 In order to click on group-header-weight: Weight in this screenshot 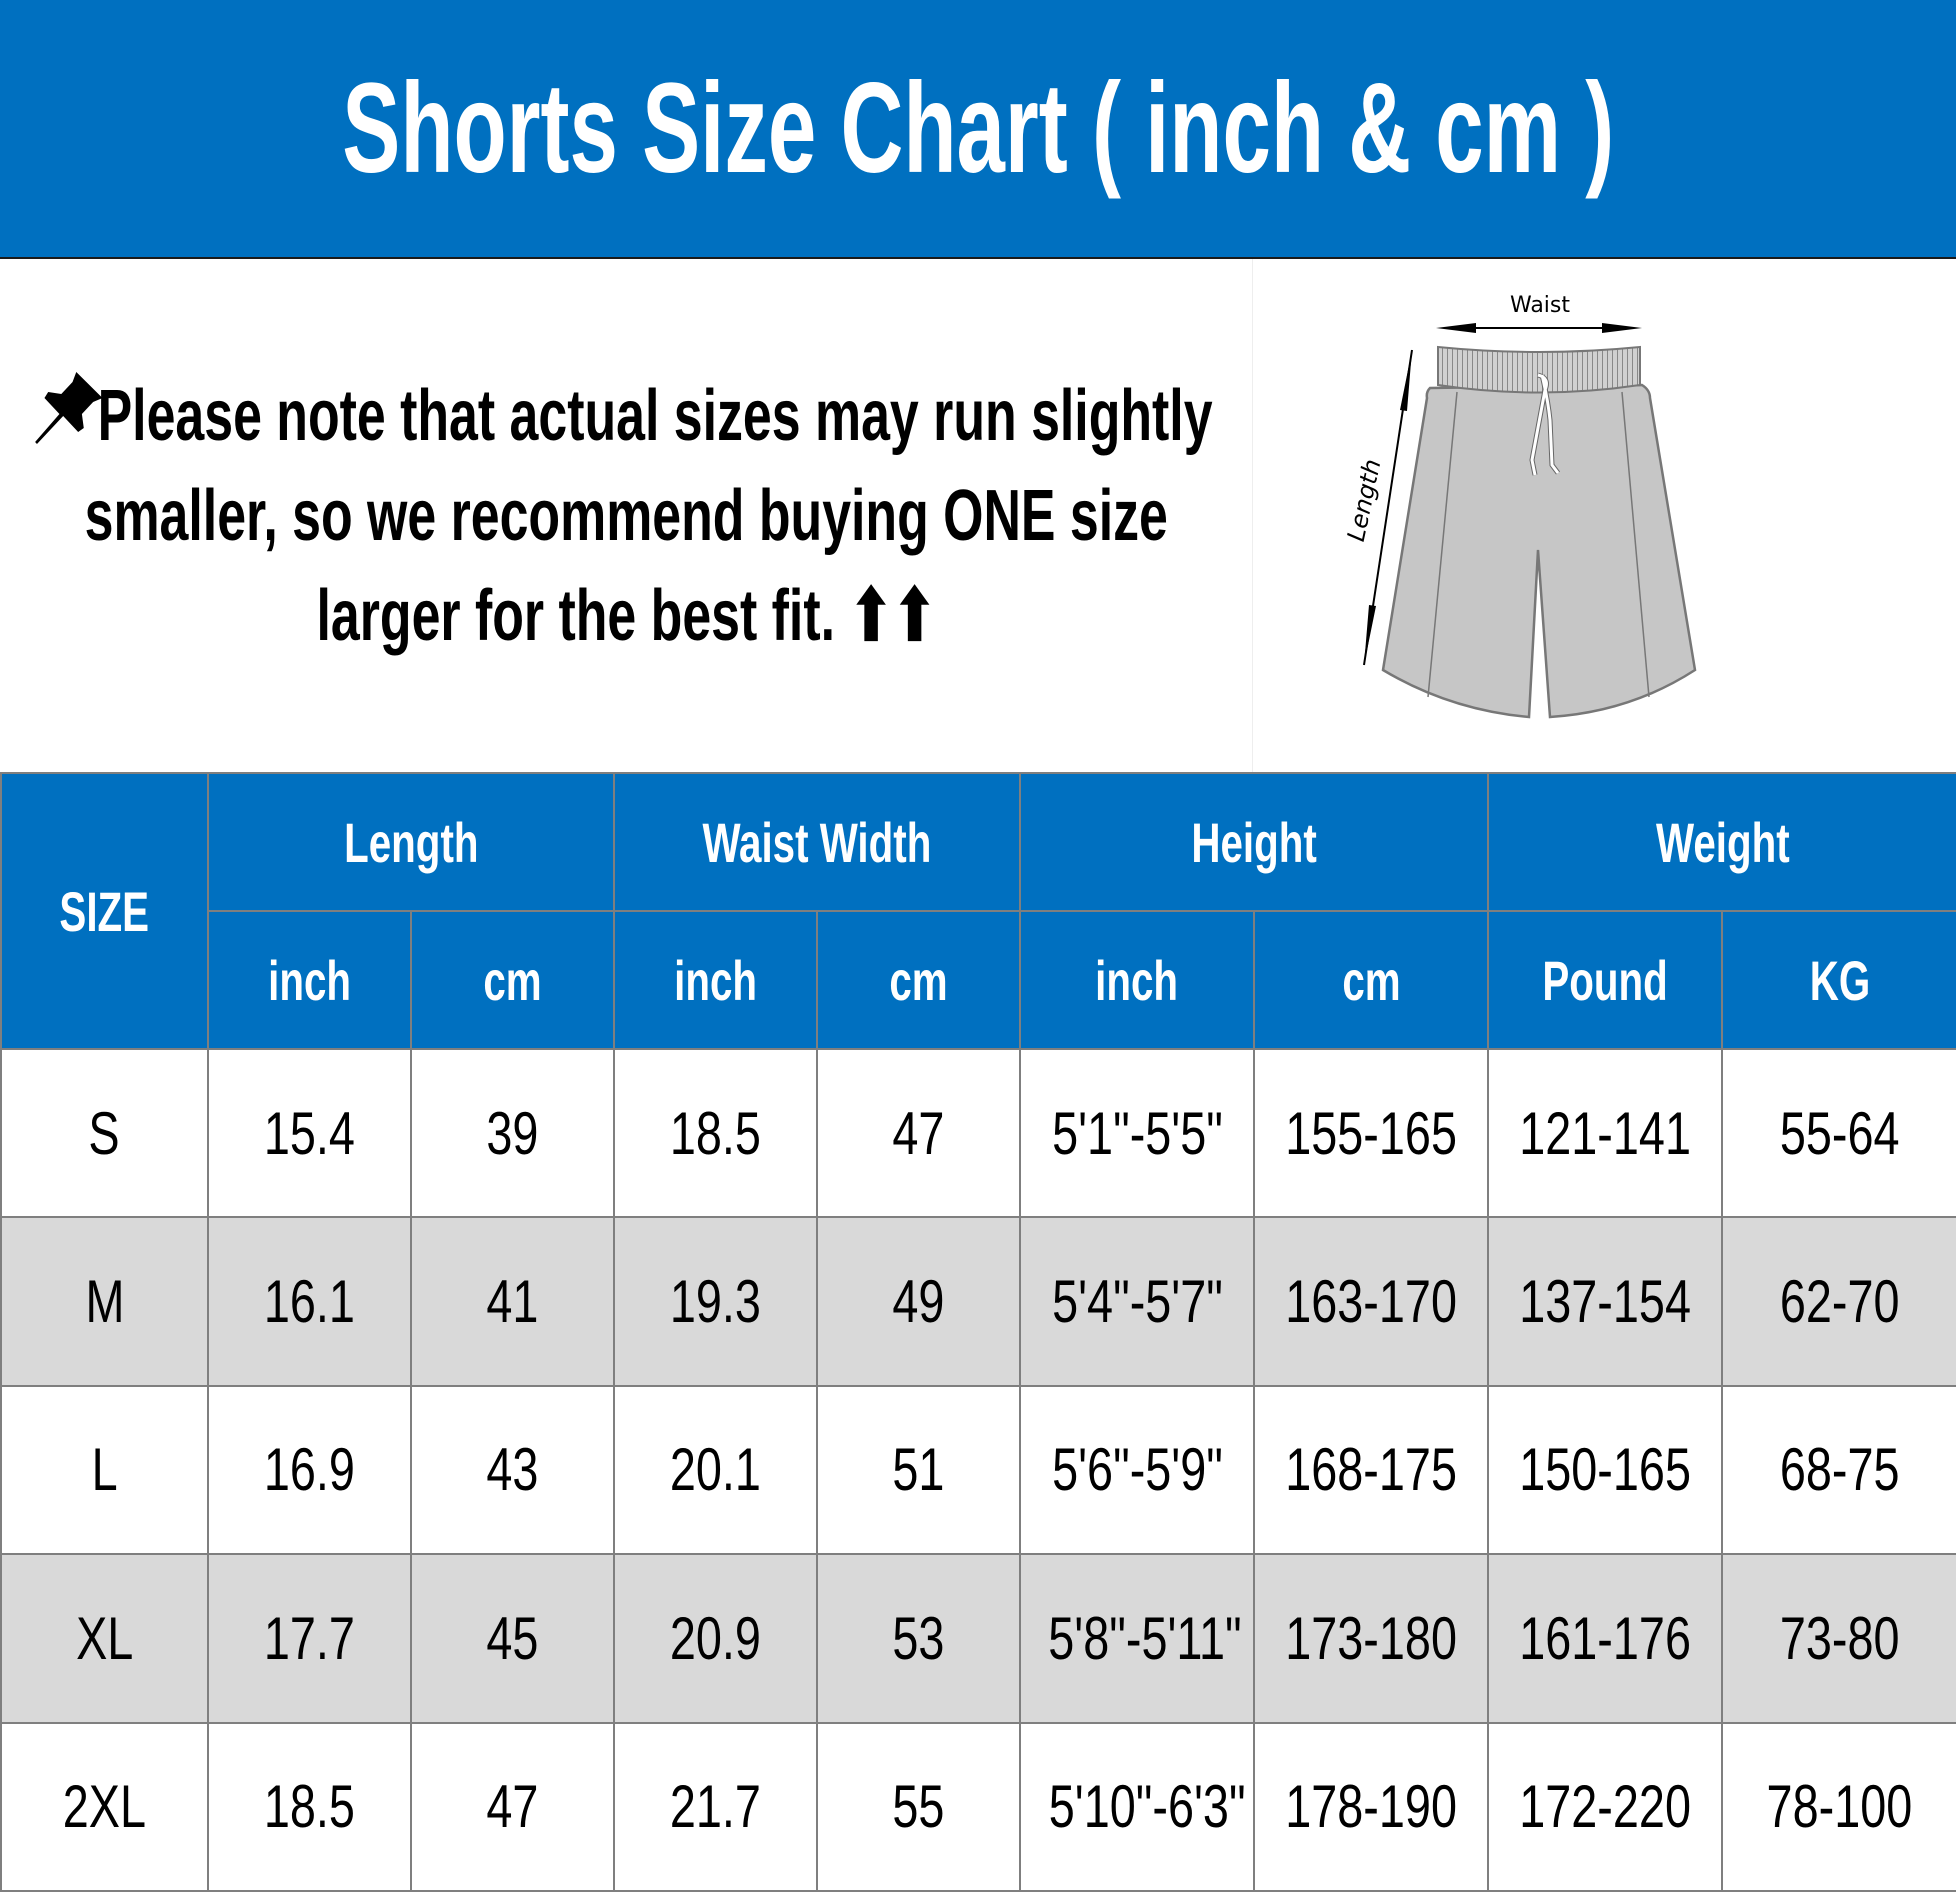, I will do `click(1721, 842)`.